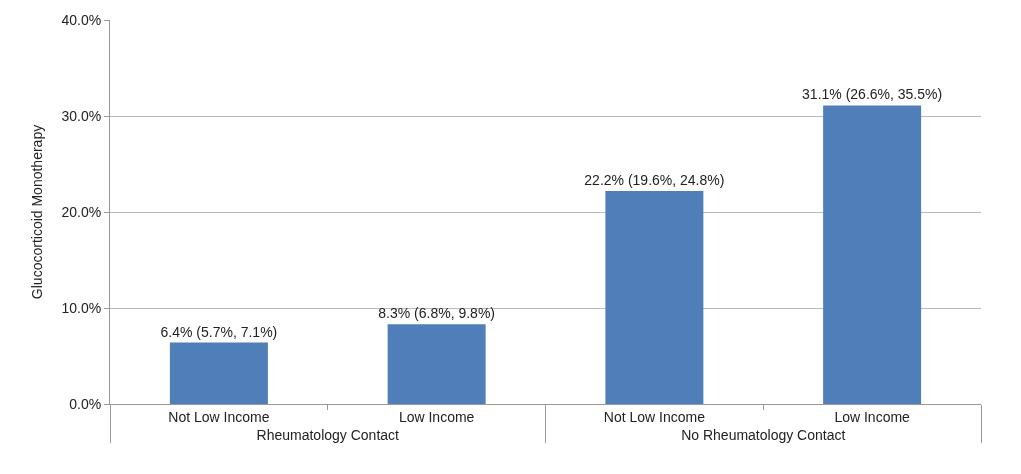 The height and width of the screenshot is (474, 1021). I want to click on data-label: 8.3% (6.8%, 9.8%), so click(436, 313).